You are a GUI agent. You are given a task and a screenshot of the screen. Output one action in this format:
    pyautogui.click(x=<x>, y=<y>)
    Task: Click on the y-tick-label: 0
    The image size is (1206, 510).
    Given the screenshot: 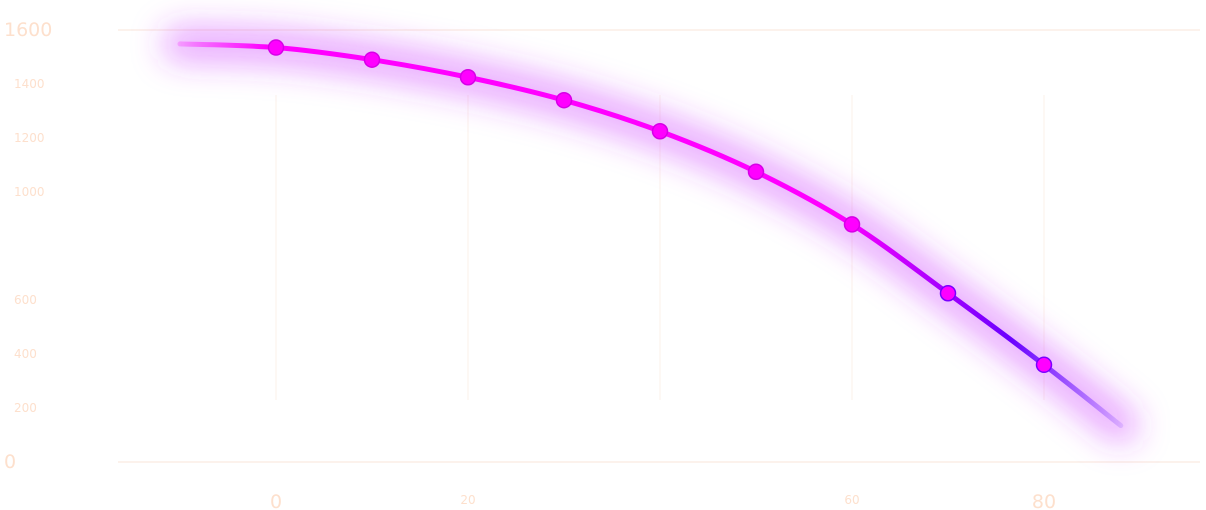 What is the action you would take?
    pyautogui.click(x=10, y=462)
    